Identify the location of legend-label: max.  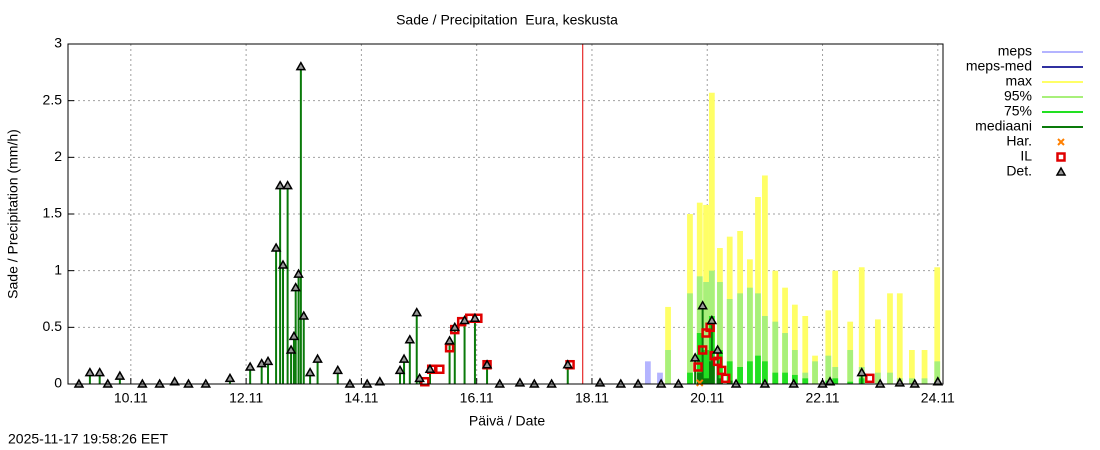
(1019, 81).